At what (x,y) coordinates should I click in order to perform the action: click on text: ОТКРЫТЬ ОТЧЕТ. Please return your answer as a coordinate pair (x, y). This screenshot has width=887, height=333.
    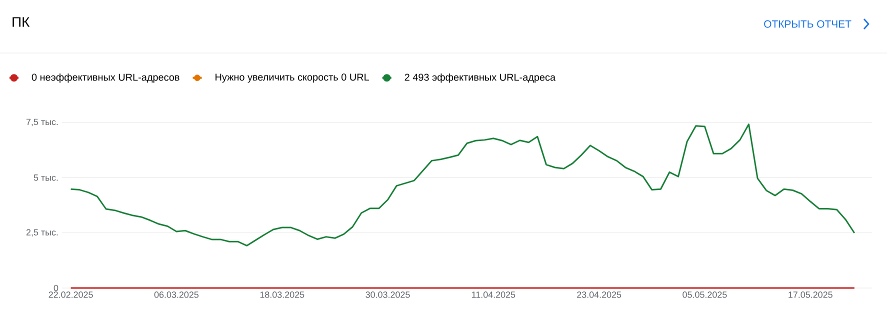
    Looking at the image, I should click on (808, 24).